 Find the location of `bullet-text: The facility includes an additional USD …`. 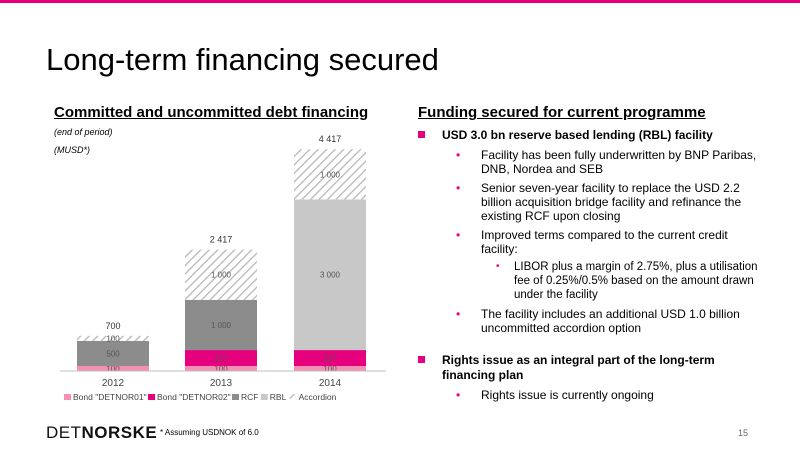

bullet-text: The facility includes an additional USD … is located at coordinates (610, 321).